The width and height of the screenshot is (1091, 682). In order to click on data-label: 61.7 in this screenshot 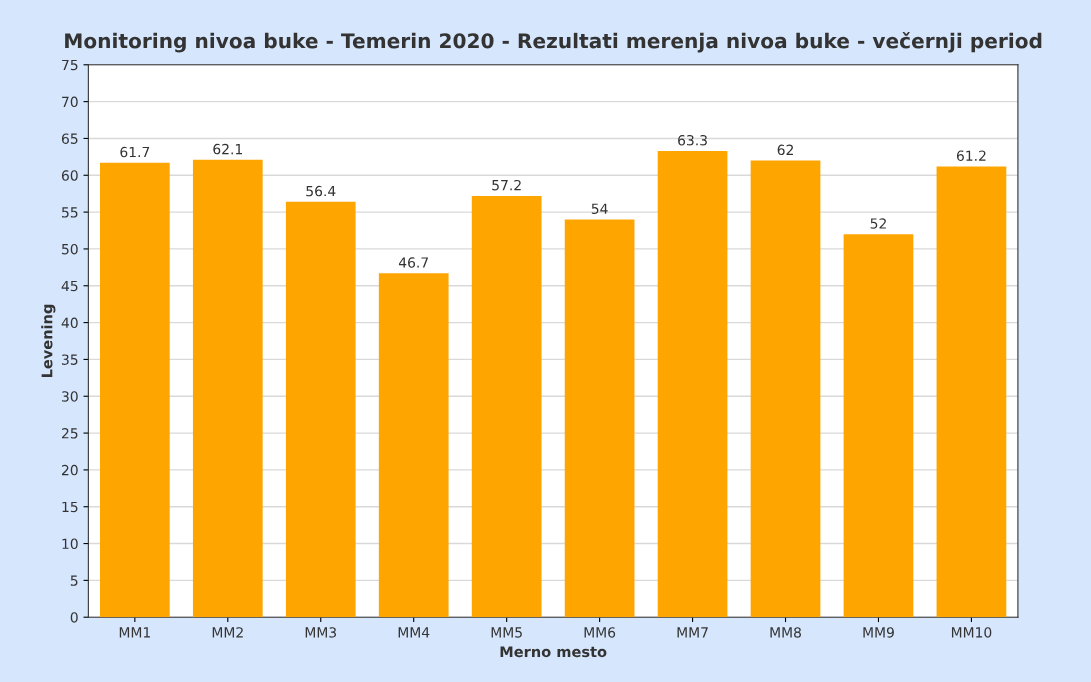, I will do `click(135, 152)`.